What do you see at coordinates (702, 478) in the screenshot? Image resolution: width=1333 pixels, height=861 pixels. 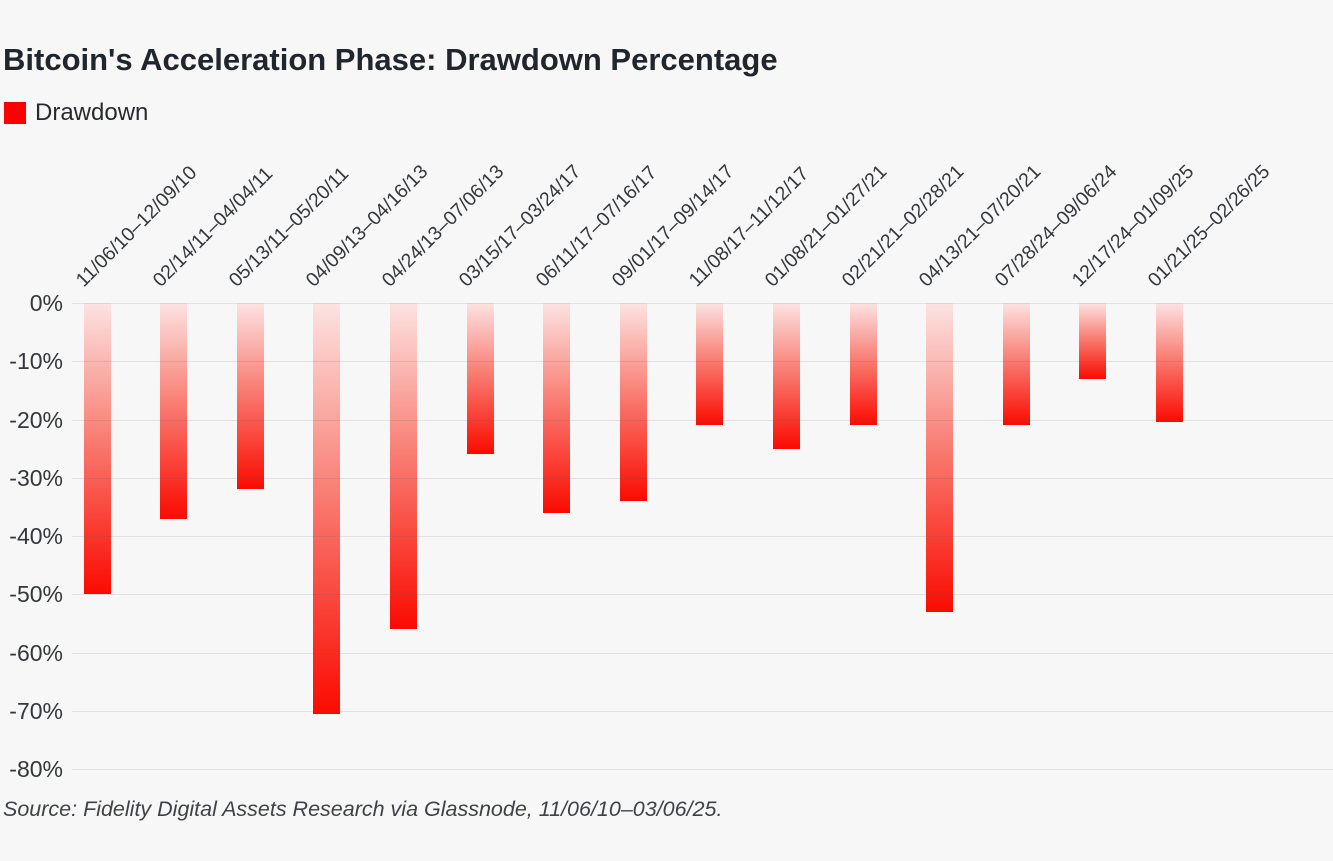 I see `gridline--30%` at bounding box center [702, 478].